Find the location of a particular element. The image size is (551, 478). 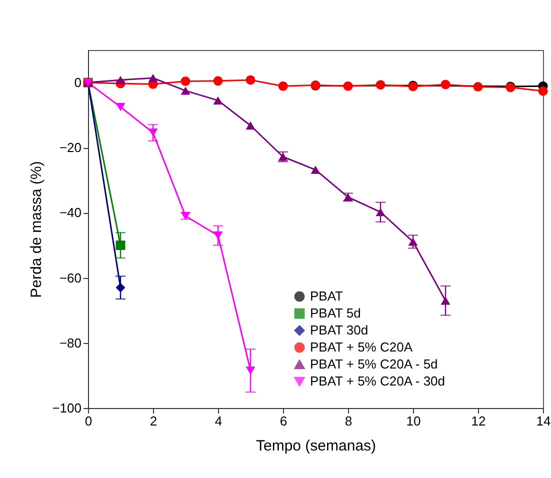

x-tick-label: 2 is located at coordinates (154, 421).